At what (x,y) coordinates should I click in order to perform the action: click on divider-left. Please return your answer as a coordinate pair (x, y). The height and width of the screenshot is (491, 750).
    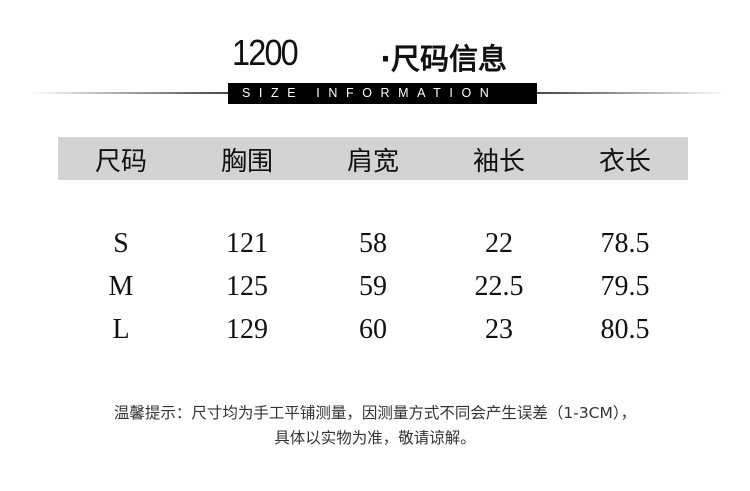
    Looking at the image, I should click on (130, 93).